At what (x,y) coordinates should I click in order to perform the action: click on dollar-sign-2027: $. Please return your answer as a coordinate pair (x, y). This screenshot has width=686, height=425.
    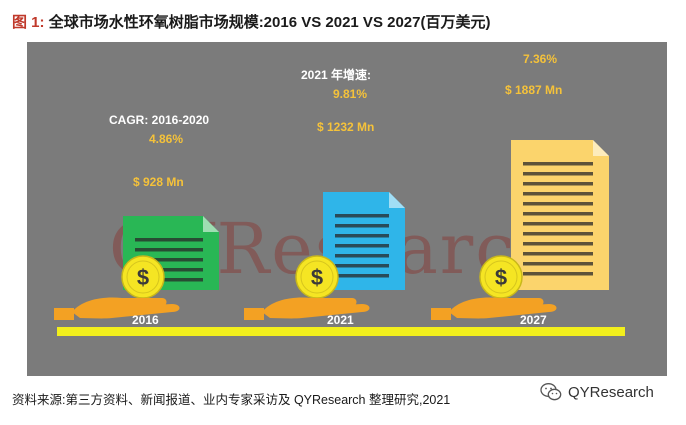
    Looking at the image, I should click on (501, 277).